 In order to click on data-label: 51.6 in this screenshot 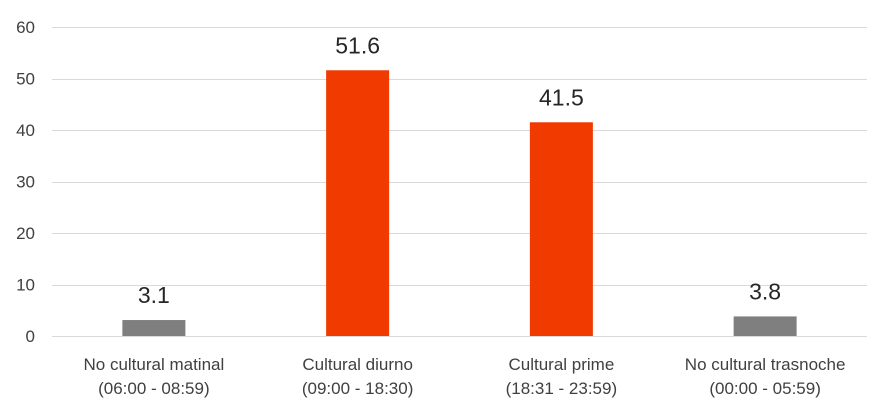, I will do `click(357, 45)`.